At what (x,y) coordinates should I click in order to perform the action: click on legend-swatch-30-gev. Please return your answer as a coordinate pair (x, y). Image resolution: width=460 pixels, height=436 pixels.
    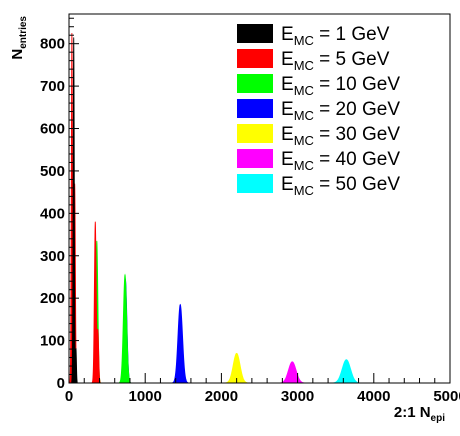
    Looking at the image, I should click on (255, 133).